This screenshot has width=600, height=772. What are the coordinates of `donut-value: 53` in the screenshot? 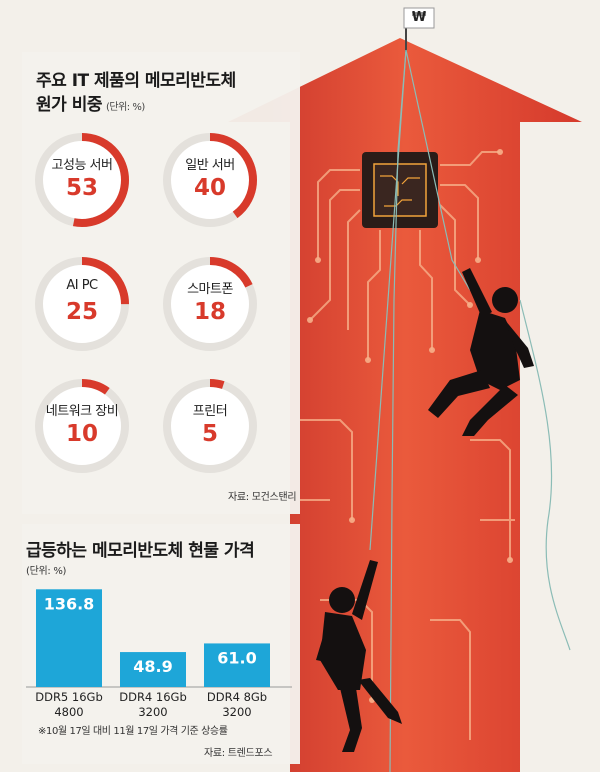 It's located at (81, 188).